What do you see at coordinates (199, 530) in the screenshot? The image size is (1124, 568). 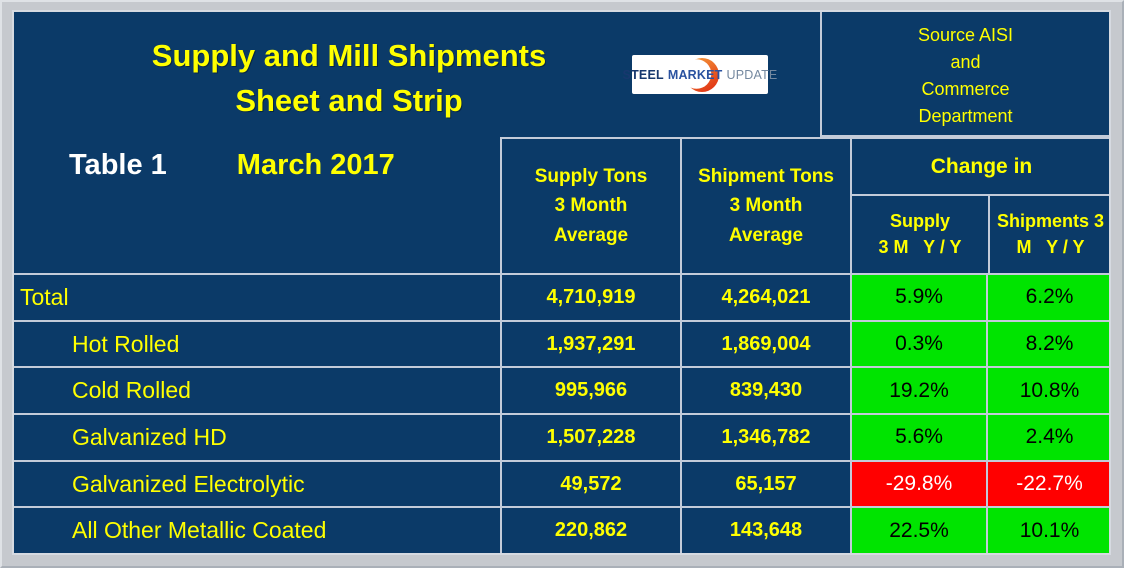 I see `row-label: All Other Metallic Coated` at bounding box center [199, 530].